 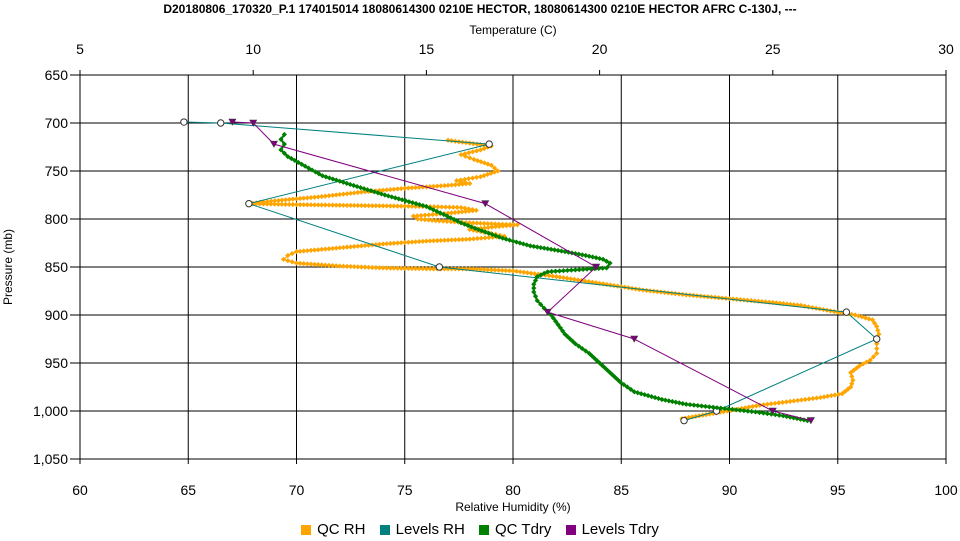 I want to click on legend-item-levels-tdry: Levels Tdry, so click(x=612, y=529).